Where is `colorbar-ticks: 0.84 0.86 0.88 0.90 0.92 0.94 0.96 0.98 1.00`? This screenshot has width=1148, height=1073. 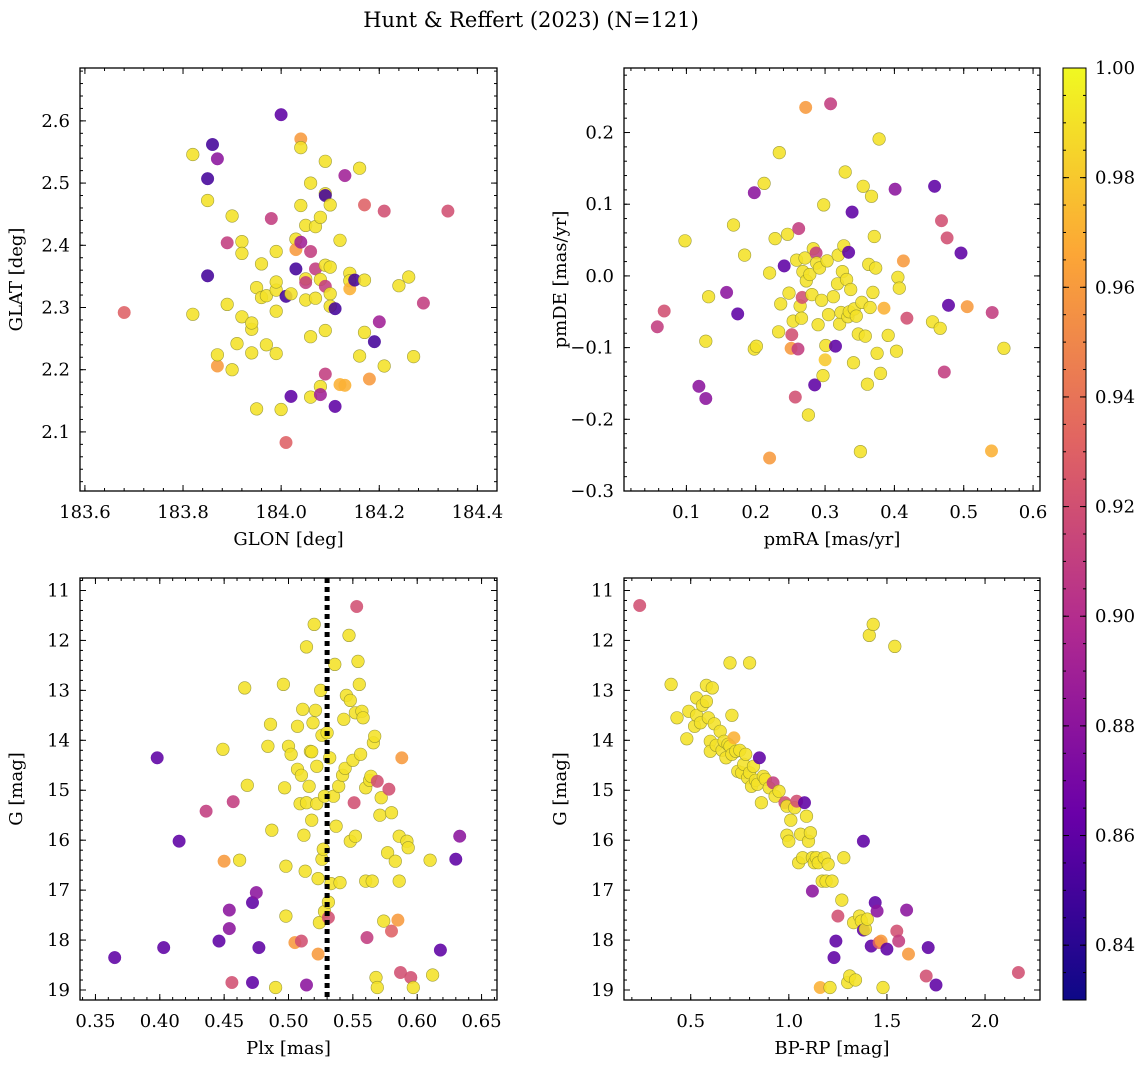
colorbar-ticks: 0.84 0.86 0.88 0.90 0.92 0.94 0.96 0.98 1.00 is located at coordinates (1099, 516).